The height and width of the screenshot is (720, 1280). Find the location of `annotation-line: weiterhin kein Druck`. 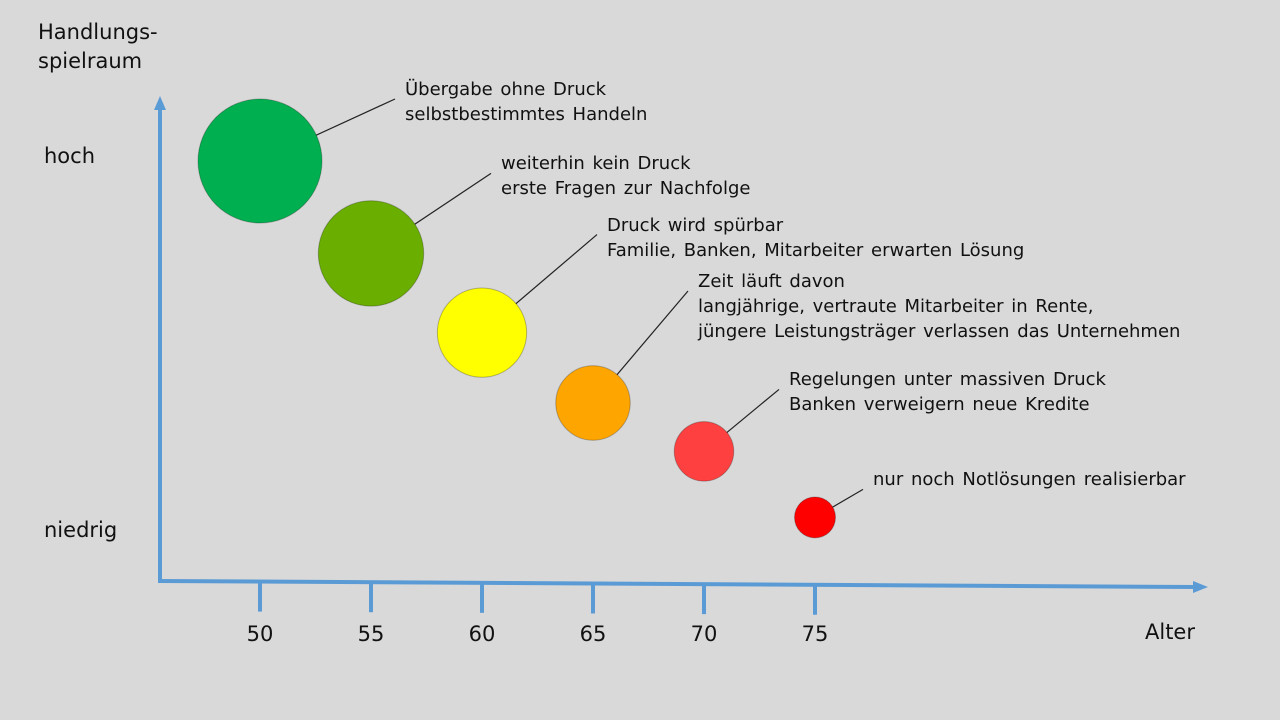

annotation-line: weiterhin kein Druck is located at coordinates (596, 164).